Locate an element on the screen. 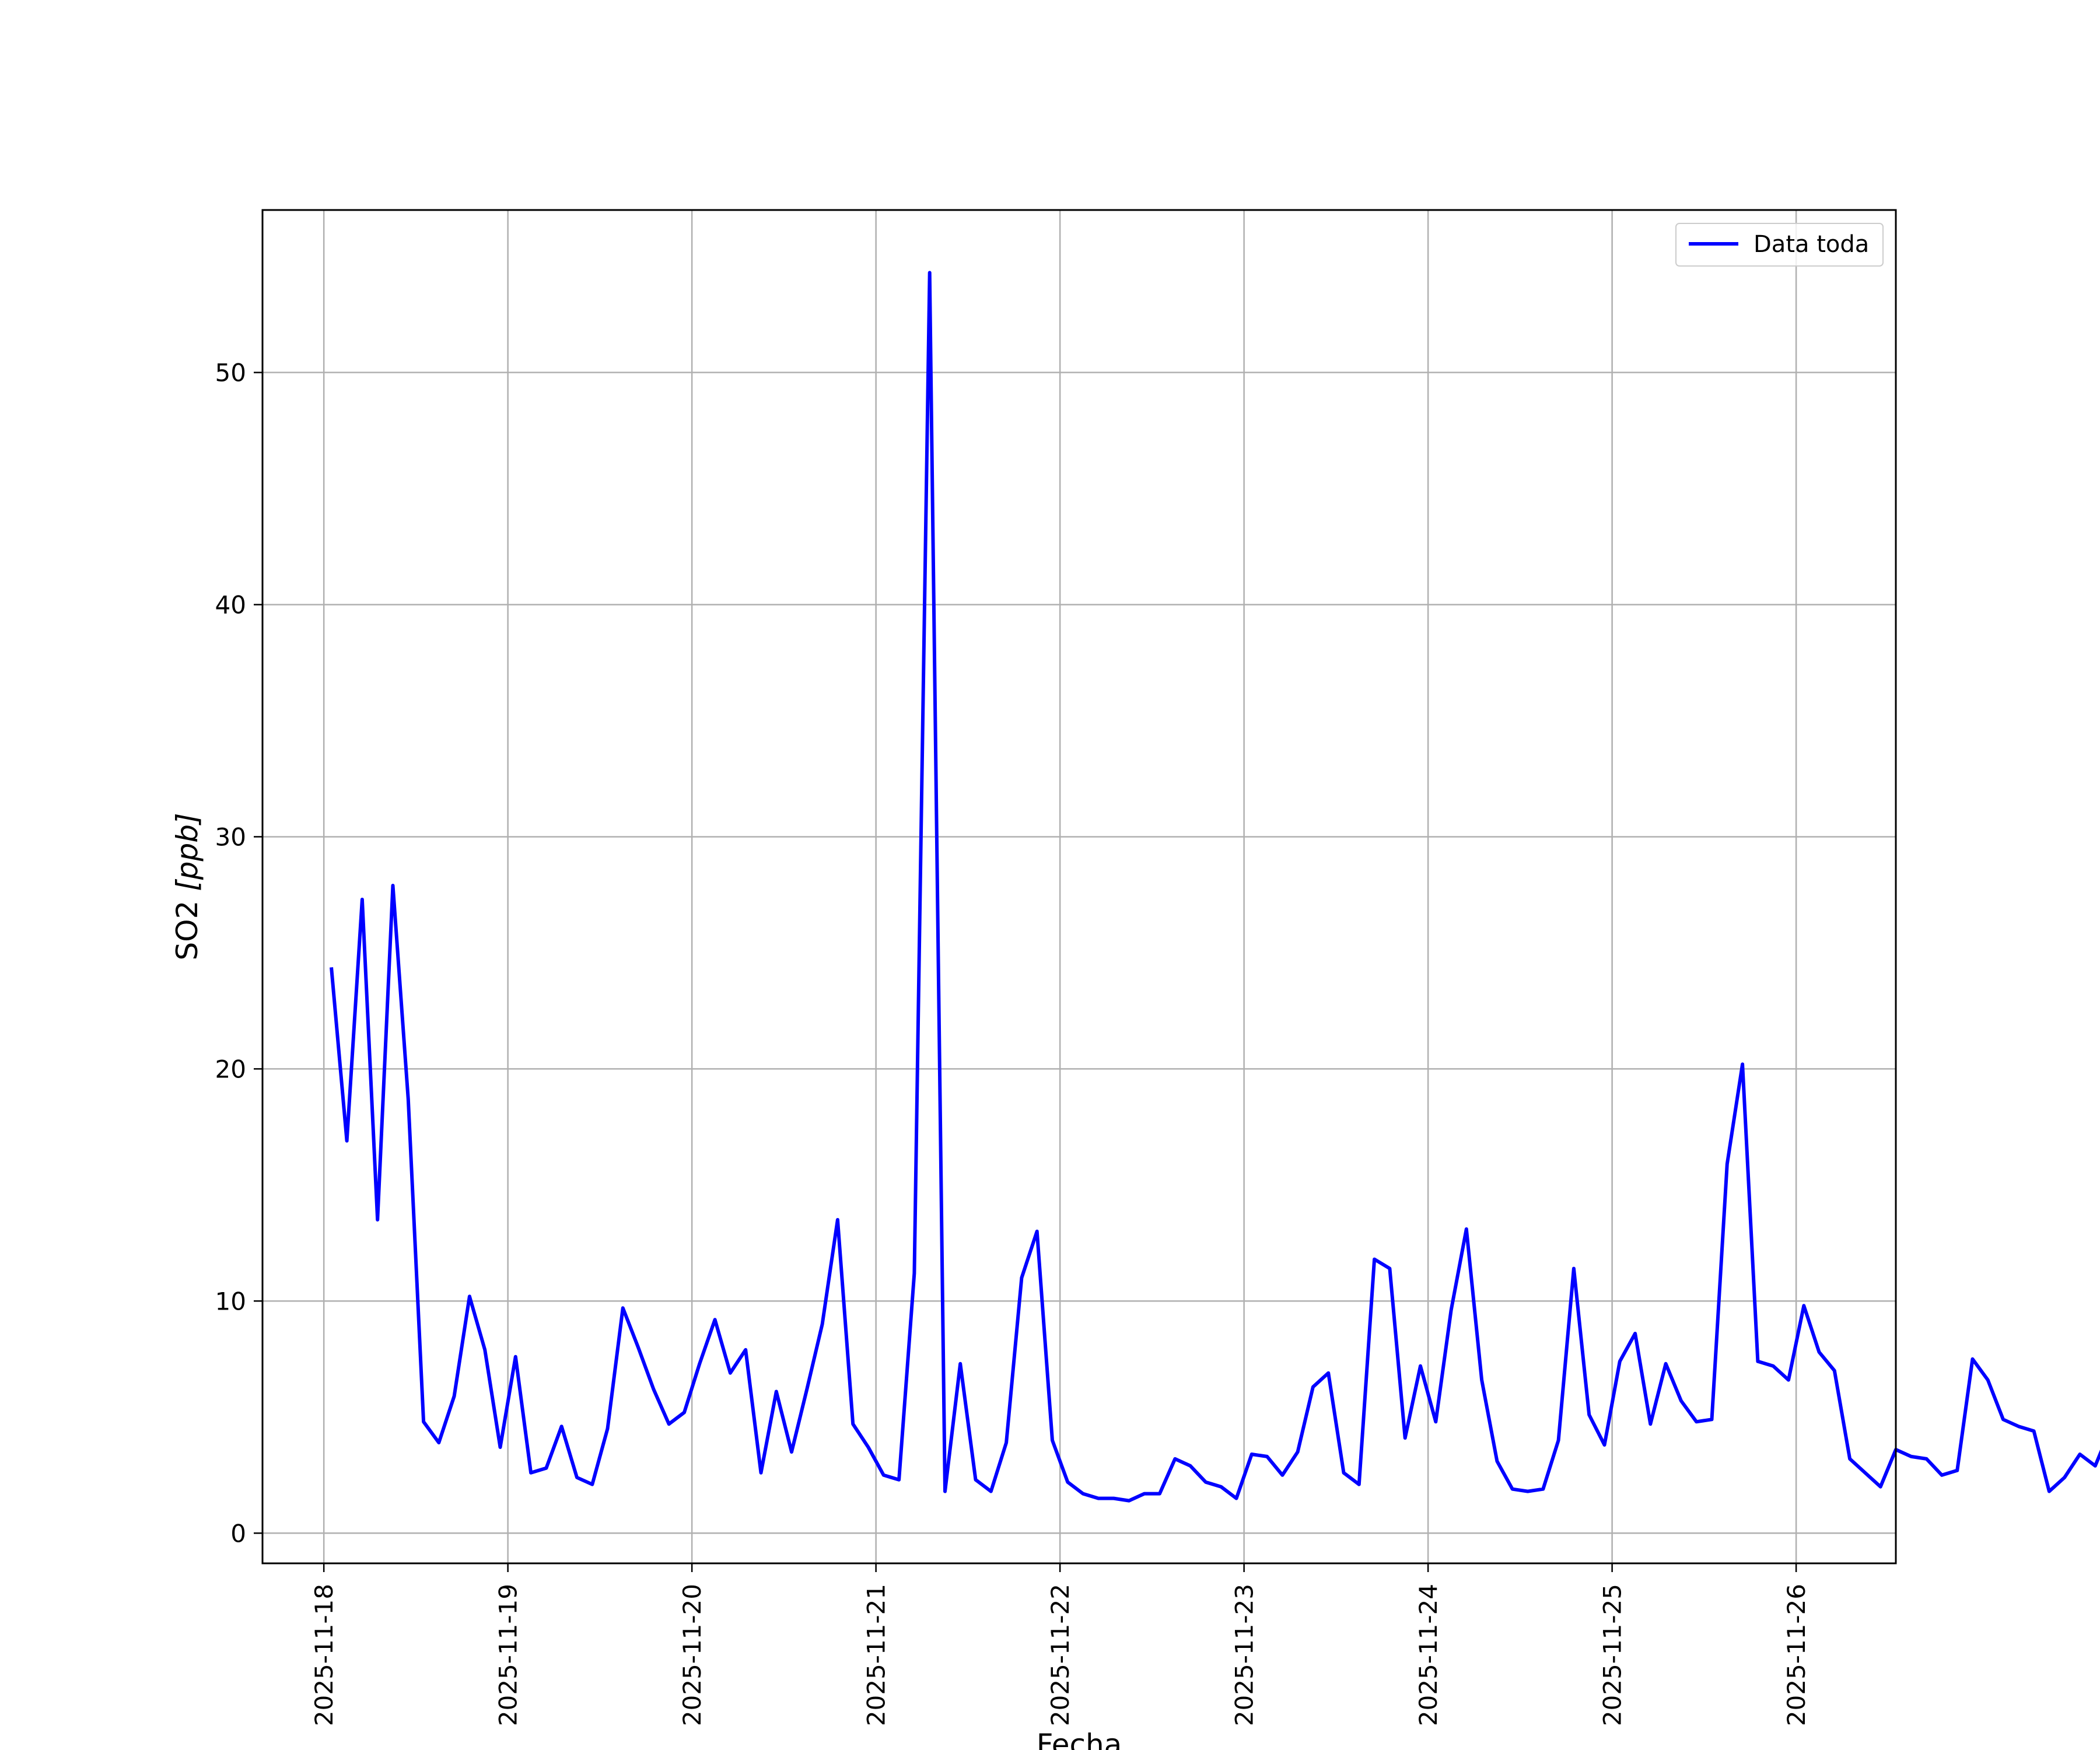 This screenshot has width=2100, height=1750. x-tick-label: 2025-11-26 is located at coordinates (1796, 1655).